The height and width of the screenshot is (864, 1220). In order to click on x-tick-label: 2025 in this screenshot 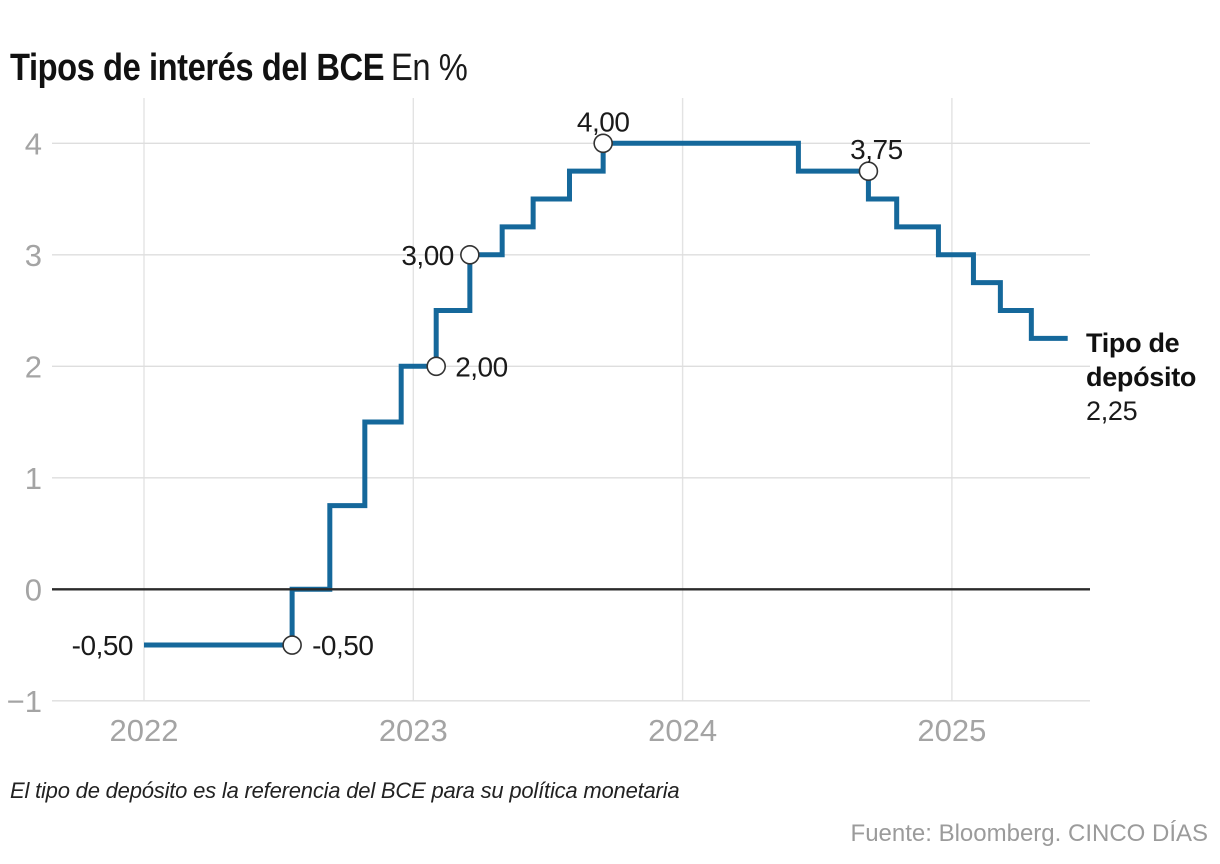, I will do `click(951, 730)`.